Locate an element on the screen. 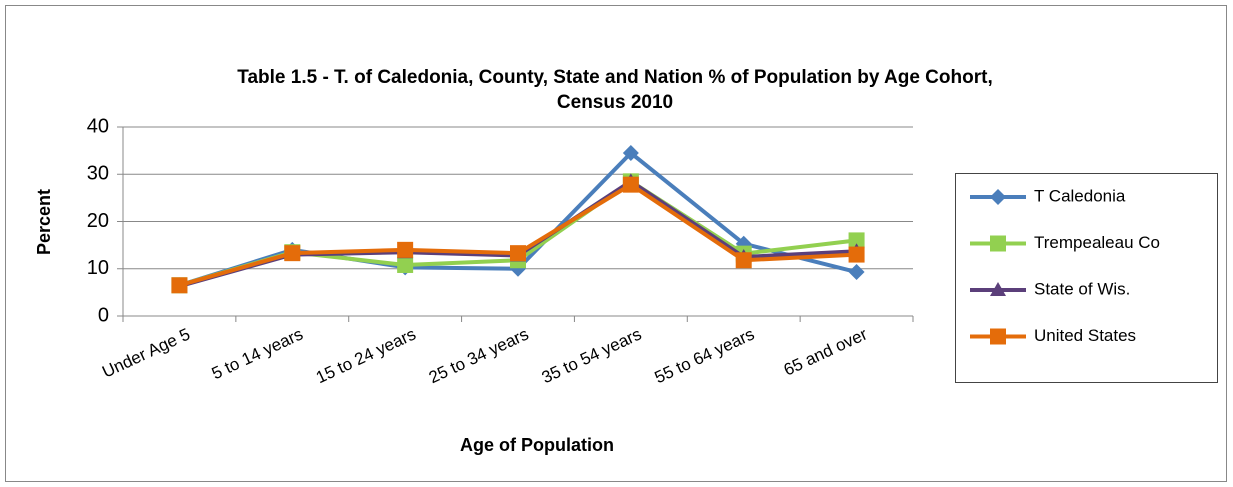 The width and height of the screenshot is (1233, 487). chart-title: Census 2010 is located at coordinates (615, 102).